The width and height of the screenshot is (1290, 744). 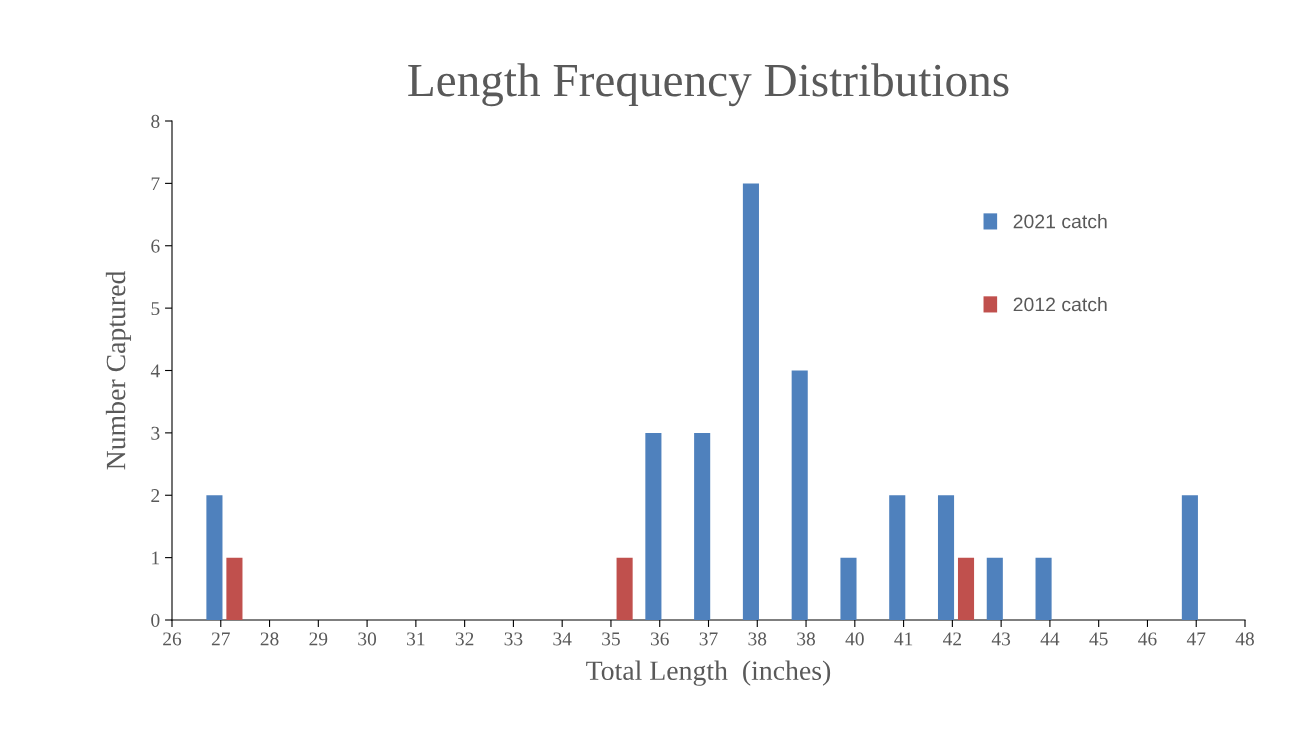 What do you see at coordinates (1060, 304) in the screenshot?
I see `legend-label: 2012 catch` at bounding box center [1060, 304].